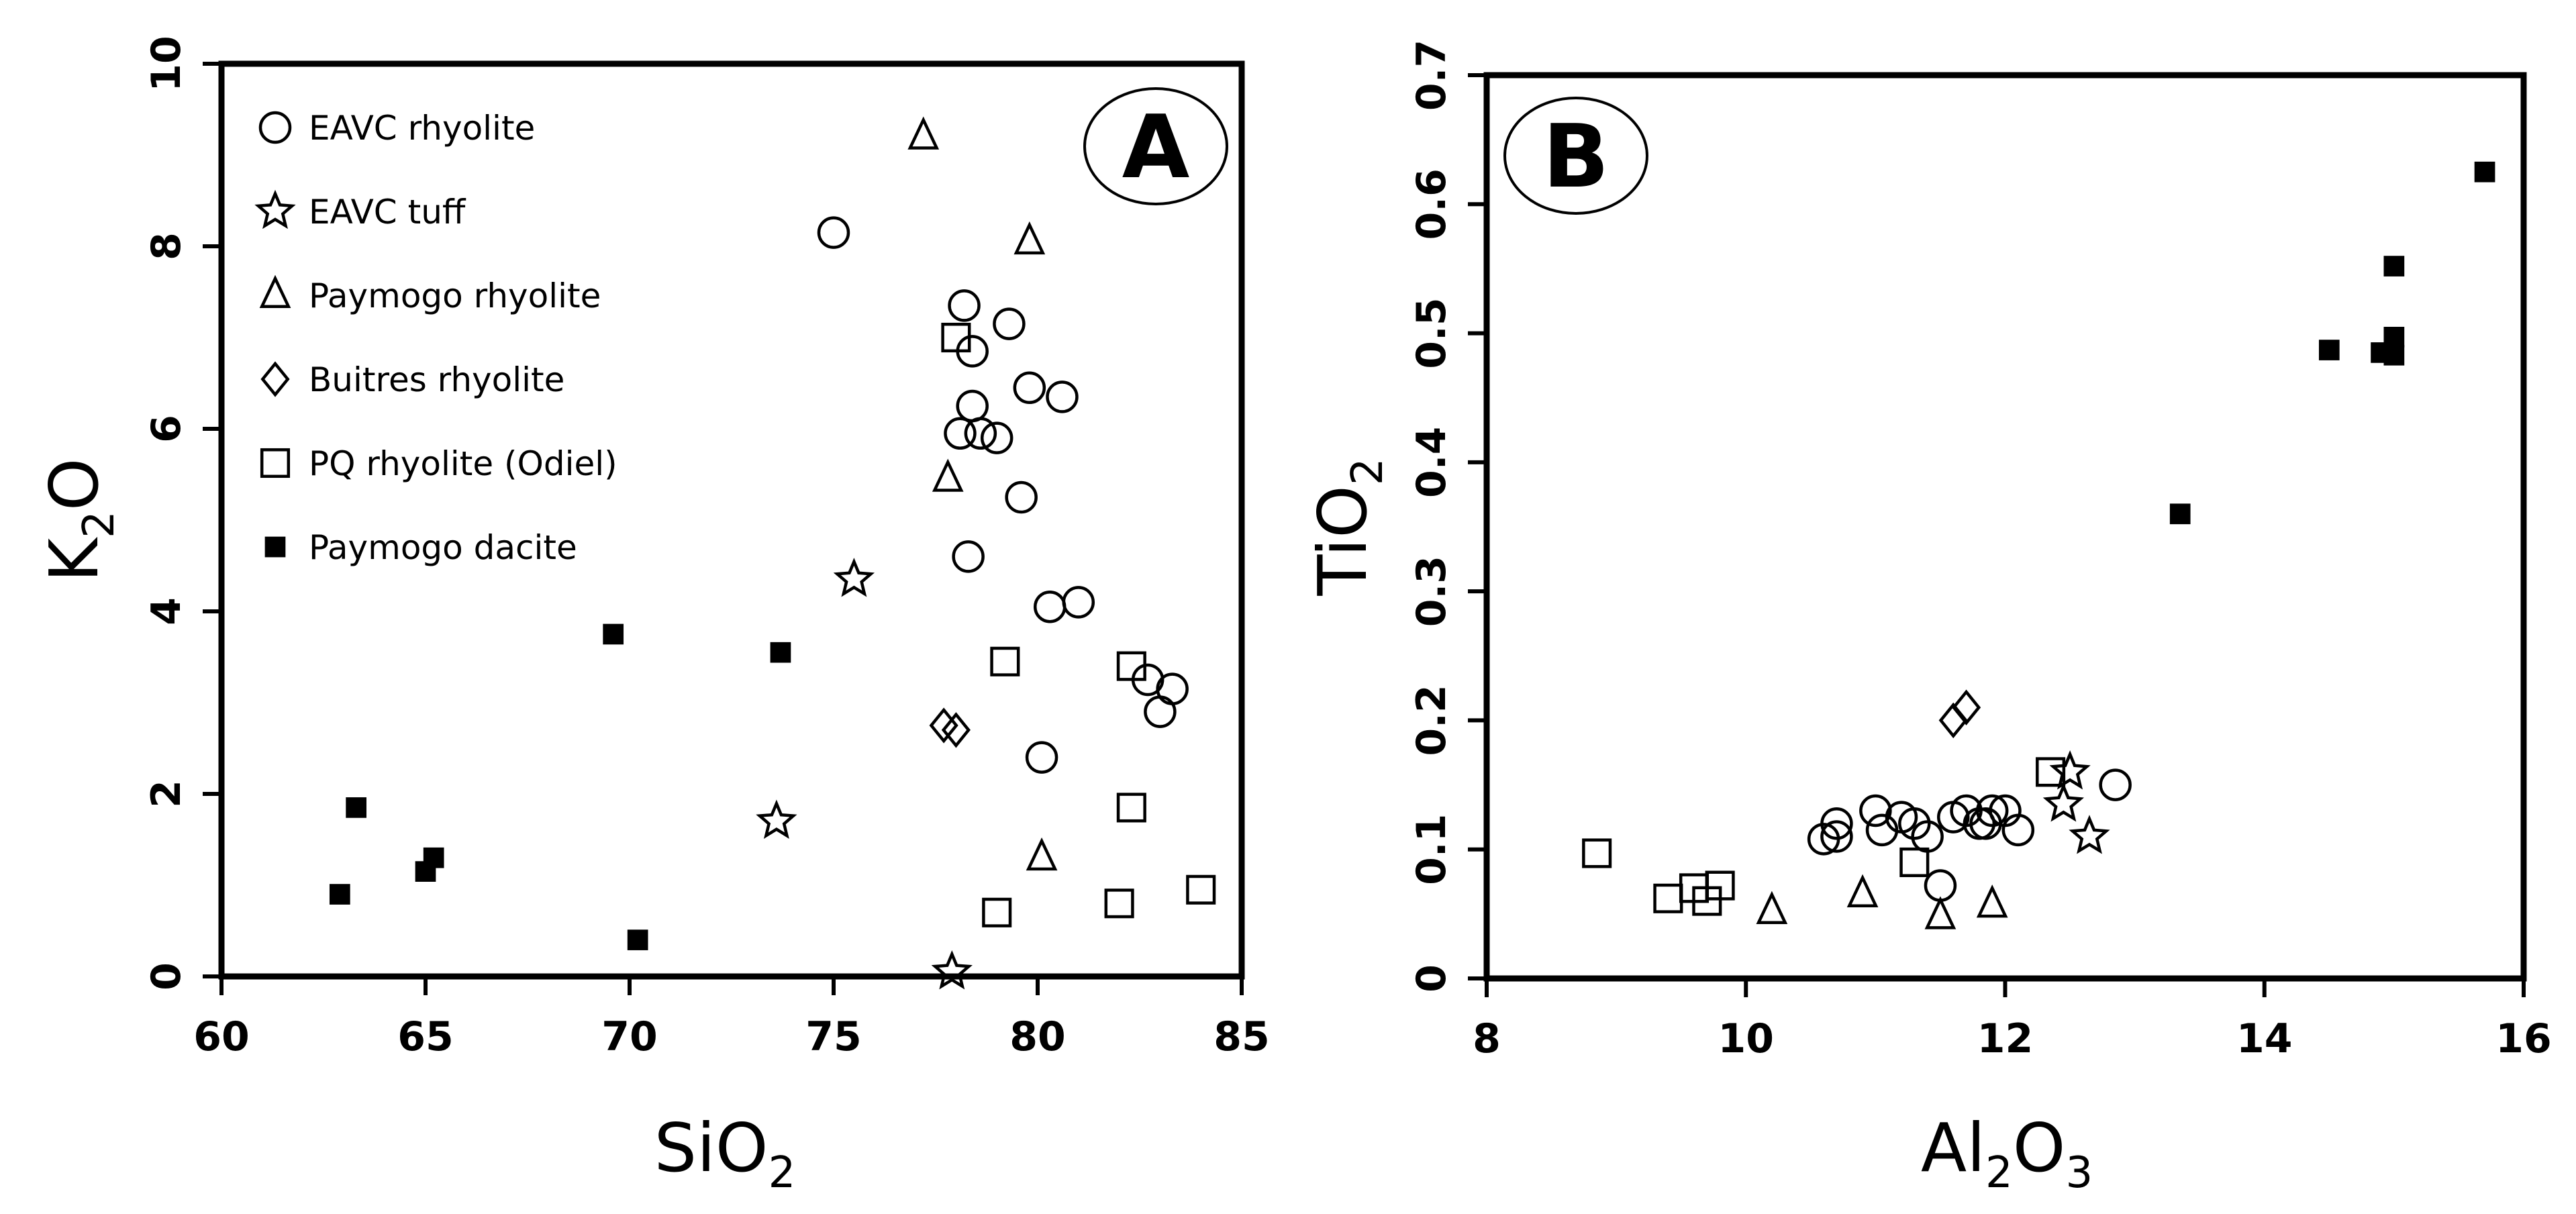  I want to click on panel-a-x-axis-title: SiO2, so click(725, 1153).